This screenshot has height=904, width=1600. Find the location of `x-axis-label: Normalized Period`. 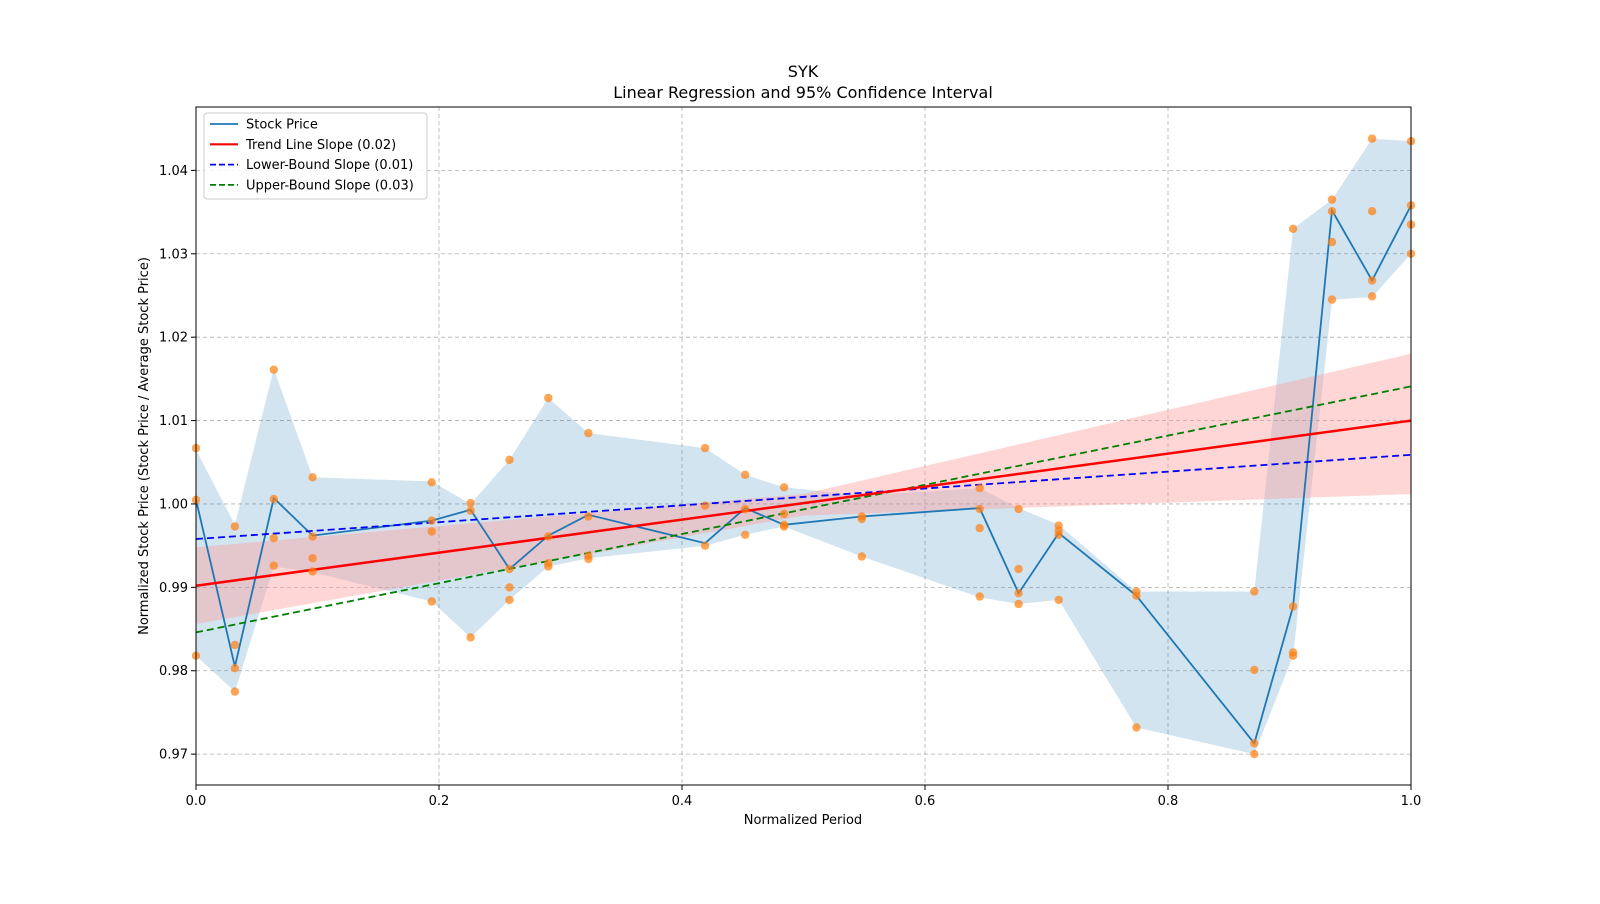

x-axis-label: Normalized Period is located at coordinates (803, 820).